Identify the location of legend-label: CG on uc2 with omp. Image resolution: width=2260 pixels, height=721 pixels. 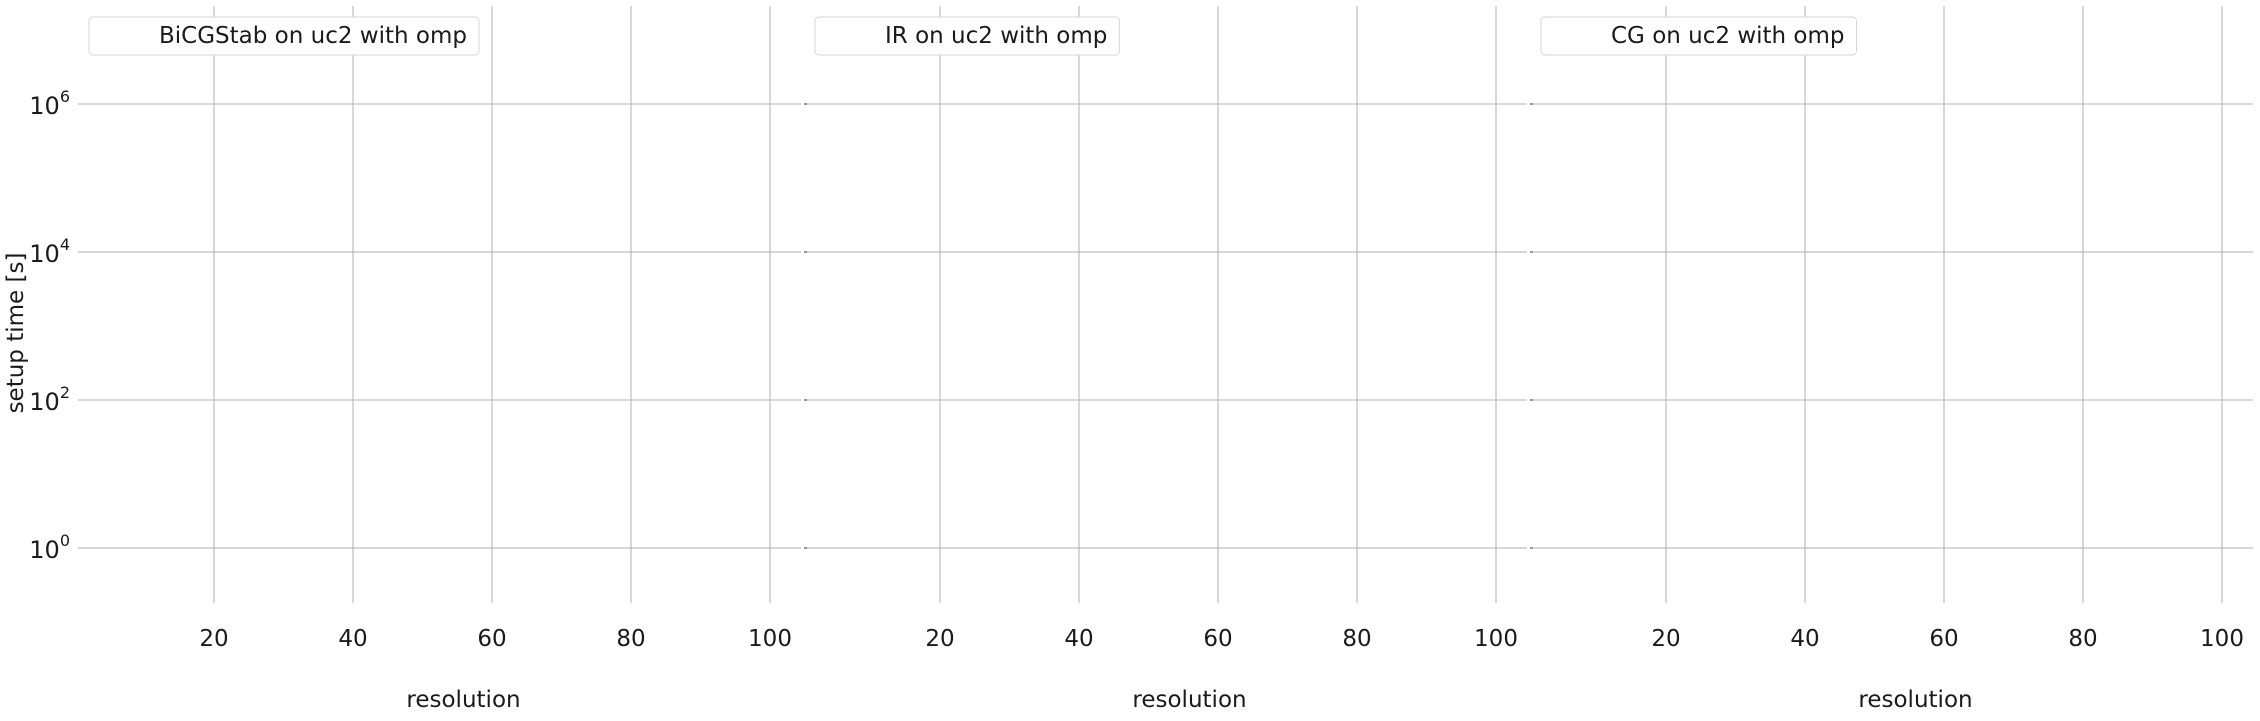
(1728, 36).